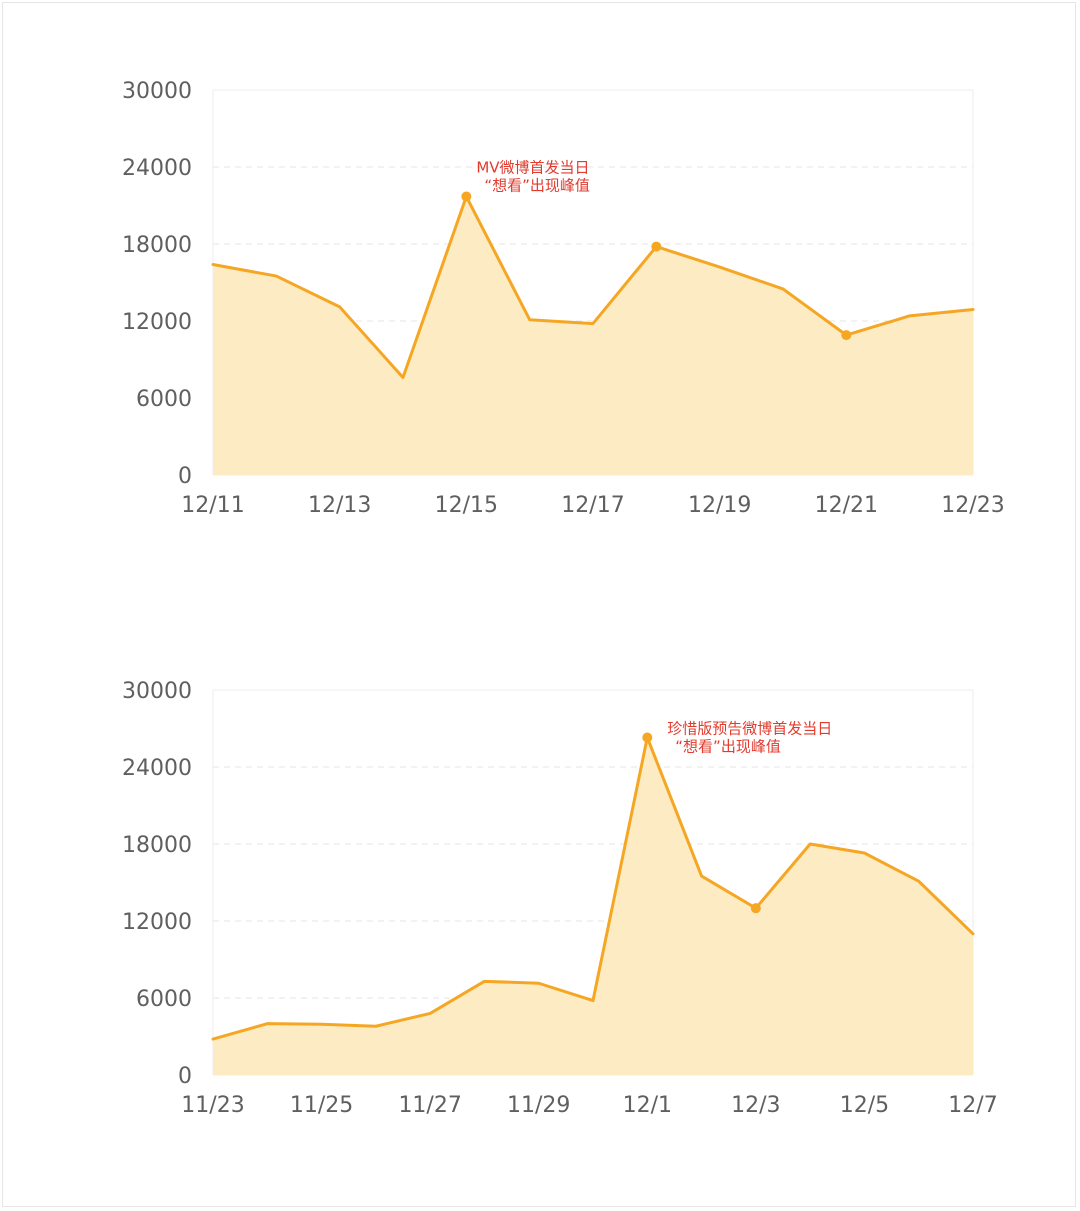 This screenshot has height=1211, width=1080. Describe the element at coordinates (719, 505) in the screenshot. I see `x-tick-label: 12/19` at that location.